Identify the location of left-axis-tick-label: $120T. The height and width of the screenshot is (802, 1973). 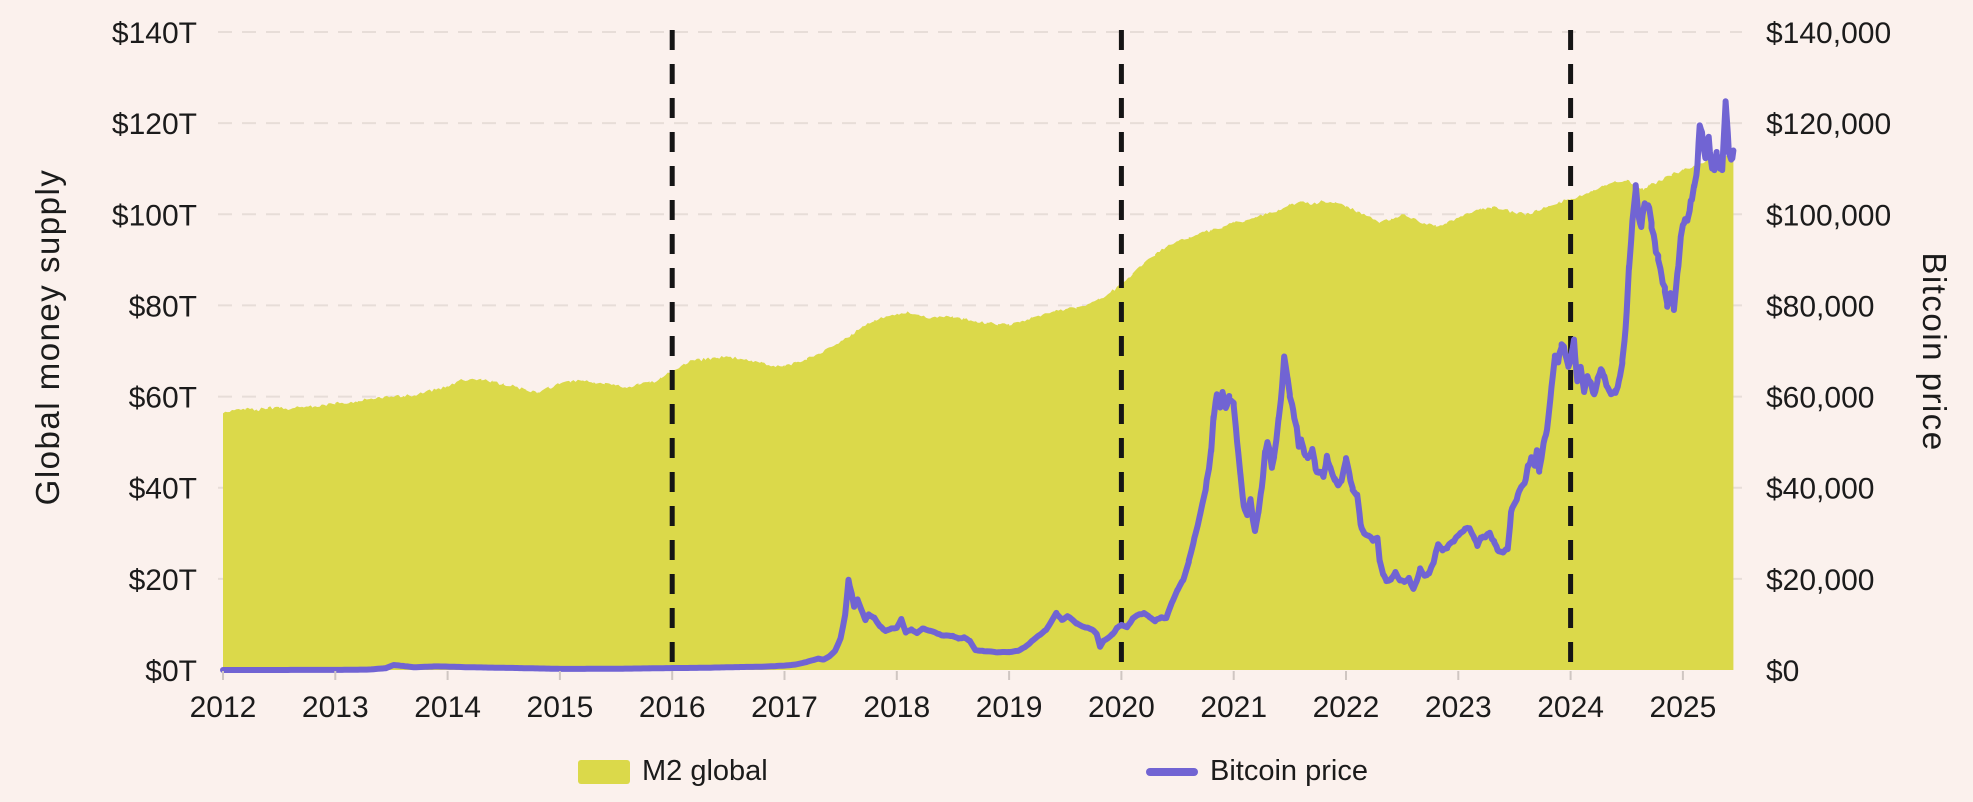
(154, 124).